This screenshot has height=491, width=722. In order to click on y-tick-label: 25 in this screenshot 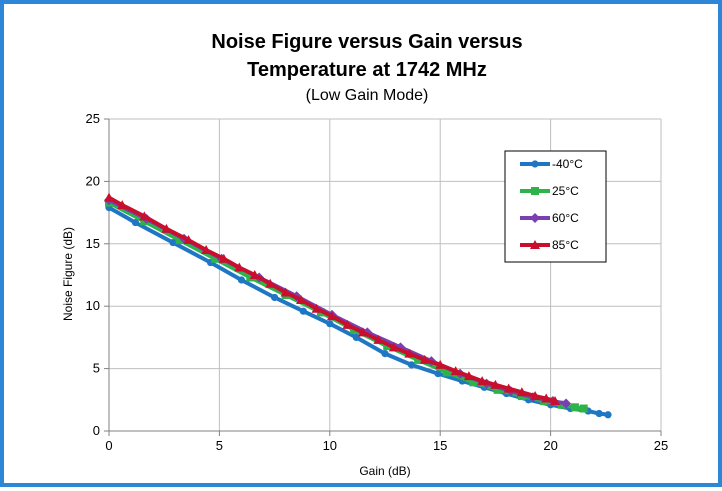, I will do `click(93, 118)`.